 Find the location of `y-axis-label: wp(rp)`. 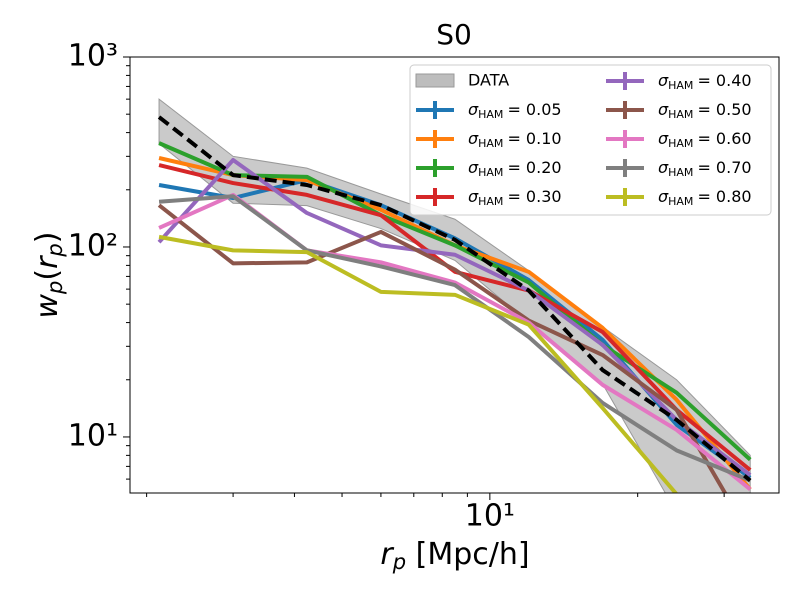

y-axis-label: wp(rp) is located at coordinates (49, 274).